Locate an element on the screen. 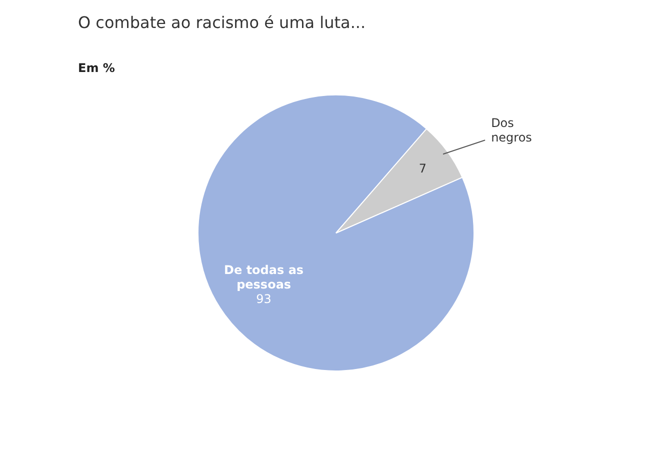  text: Em % is located at coordinates (96, 68).